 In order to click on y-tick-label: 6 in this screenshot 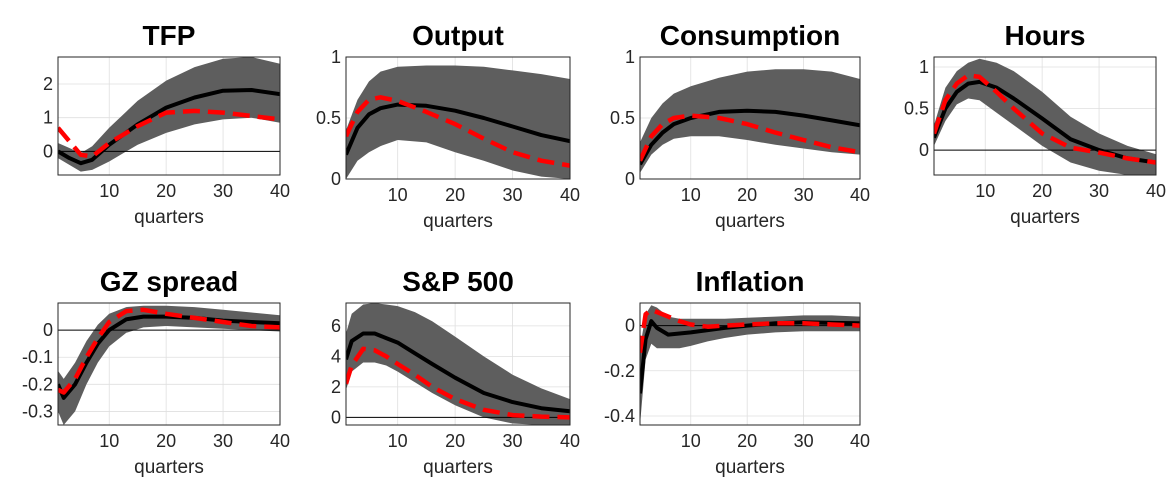, I will do `click(336, 326)`.